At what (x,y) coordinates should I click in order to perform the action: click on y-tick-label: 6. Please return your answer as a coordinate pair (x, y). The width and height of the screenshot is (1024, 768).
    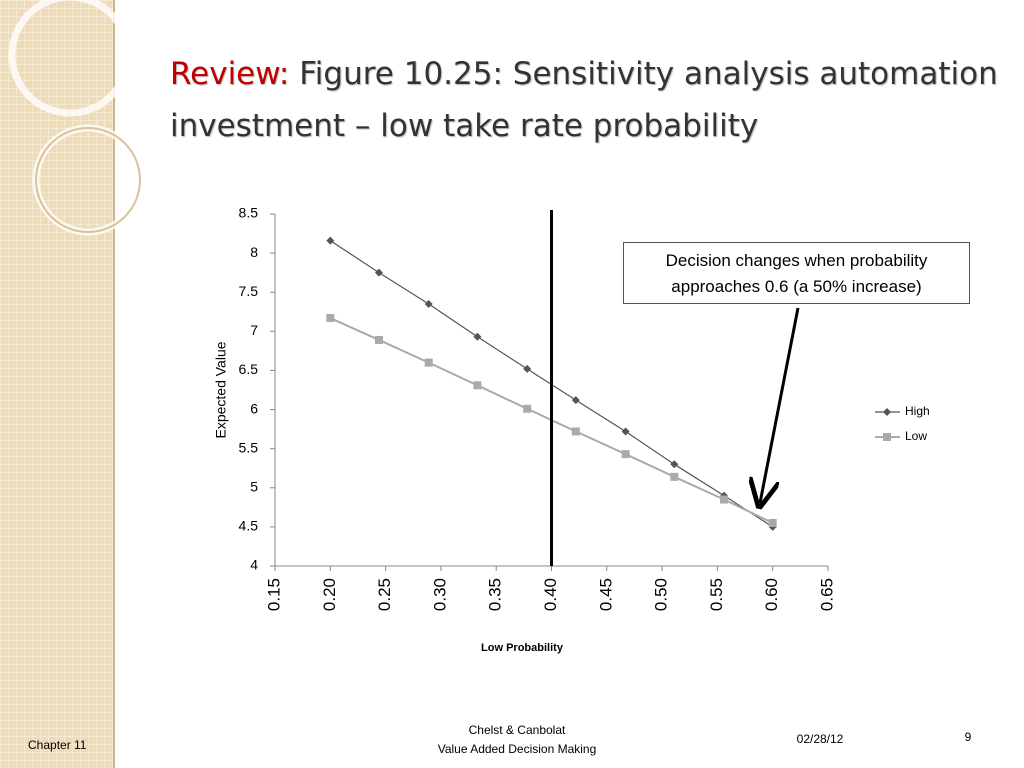
    Looking at the image, I should click on (254, 408).